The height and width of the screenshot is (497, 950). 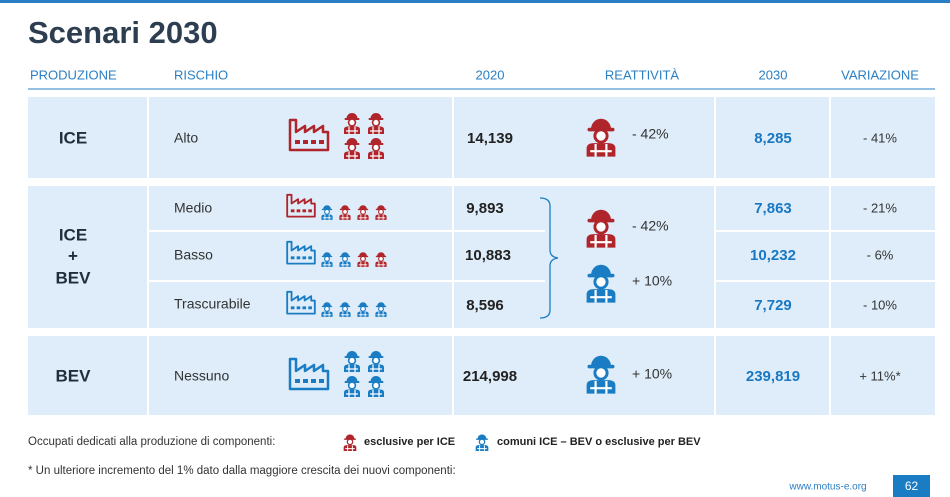 What do you see at coordinates (880, 74) in the screenshot?
I see `header: VARIAZIONE` at bounding box center [880, 74].